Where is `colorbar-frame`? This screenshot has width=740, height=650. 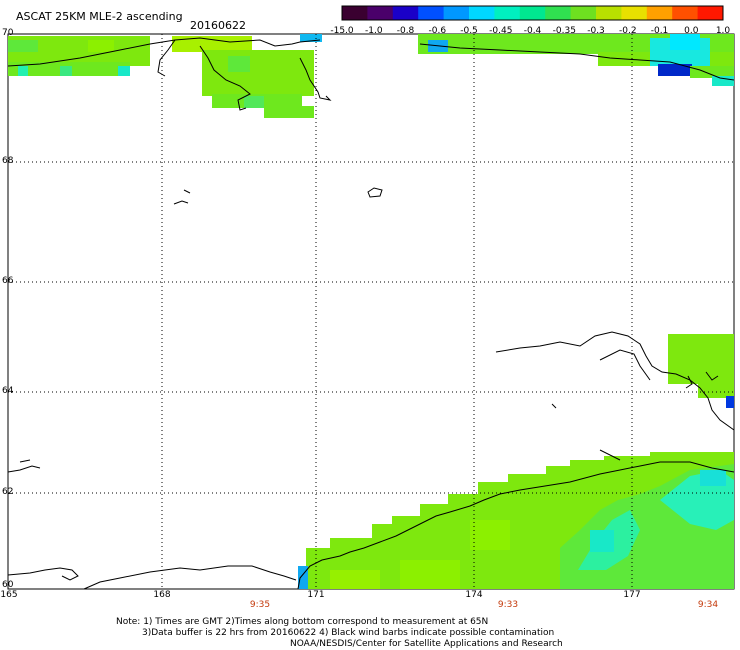 colorbar-frame is located at coordinates (532, 13).